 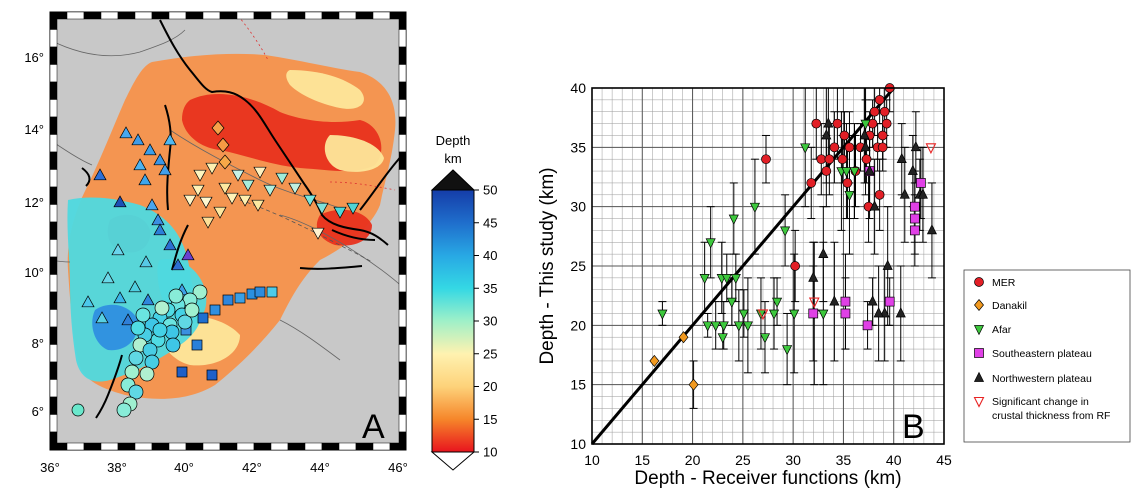 What do you see at coordinates (578, 325) in the screenshot?
I see `scatter-y-tick: 20` at bounding box center [578, 325].